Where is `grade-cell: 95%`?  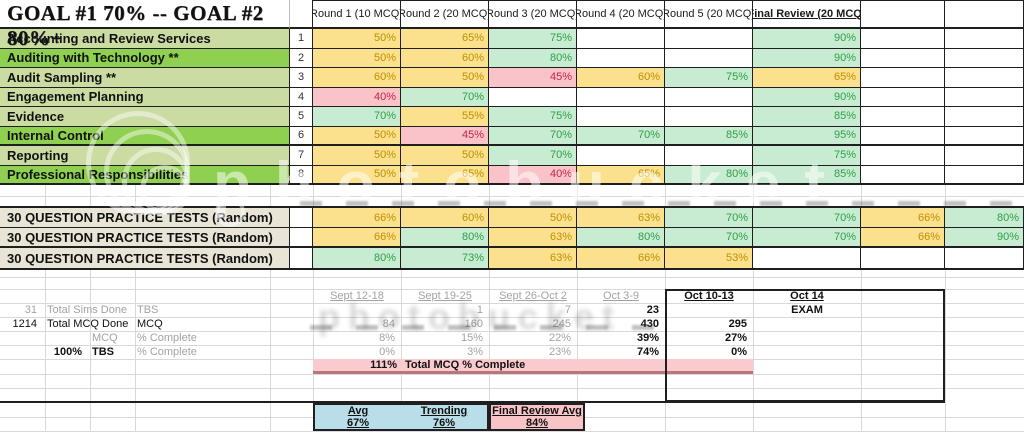
grade-cell: 95% is located at coordinates (807, 136).